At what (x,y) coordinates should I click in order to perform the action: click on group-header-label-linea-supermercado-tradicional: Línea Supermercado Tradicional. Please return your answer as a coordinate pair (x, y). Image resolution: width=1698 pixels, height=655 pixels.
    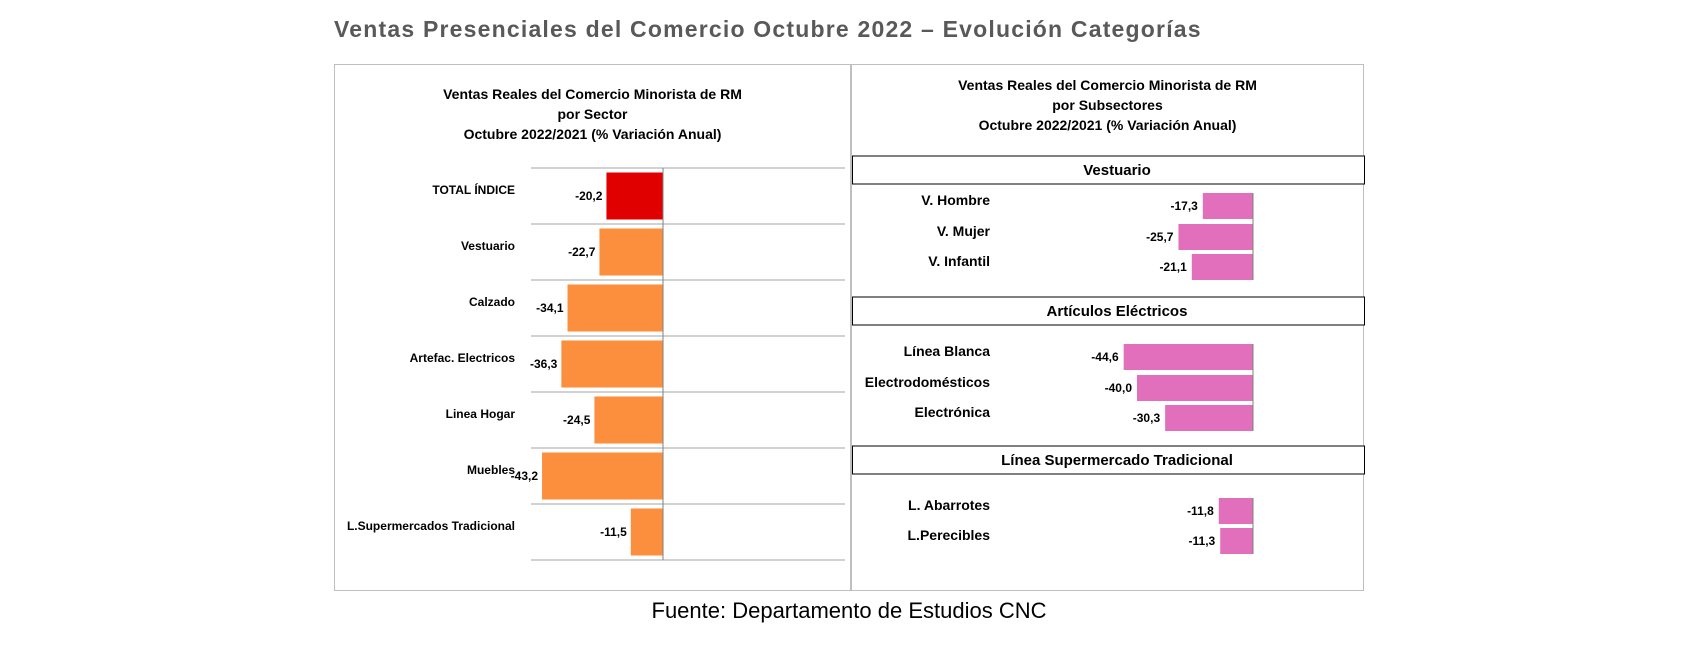
    Looking at the image, I should click on (1117, 460).